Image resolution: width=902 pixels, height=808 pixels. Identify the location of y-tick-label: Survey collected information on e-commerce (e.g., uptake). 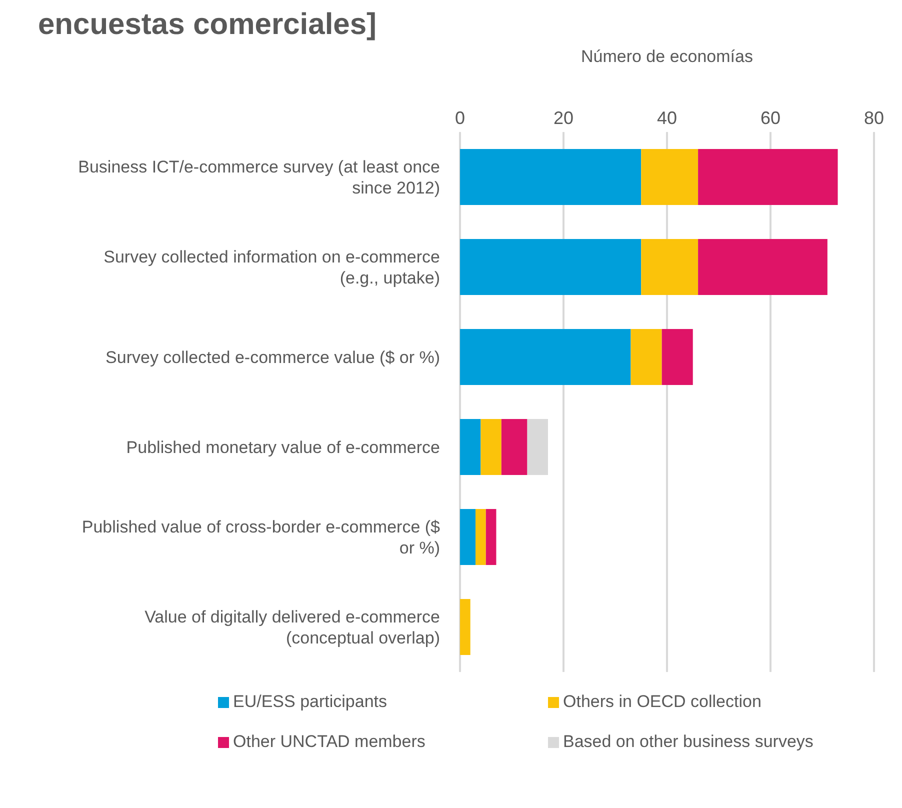
(272, 267).